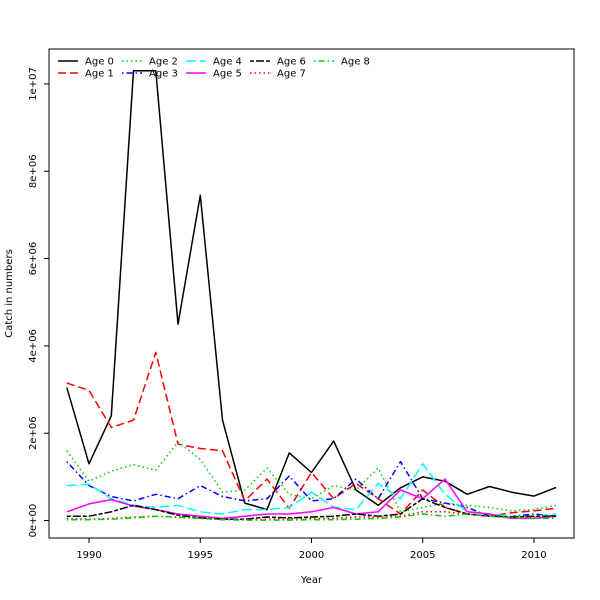 The height and width of the screenshot is (600, 600). What do you see at coordinates (311, 555) in the screenshot?
I see `x-tick-label: 2000` at bounding box center [311, 555].